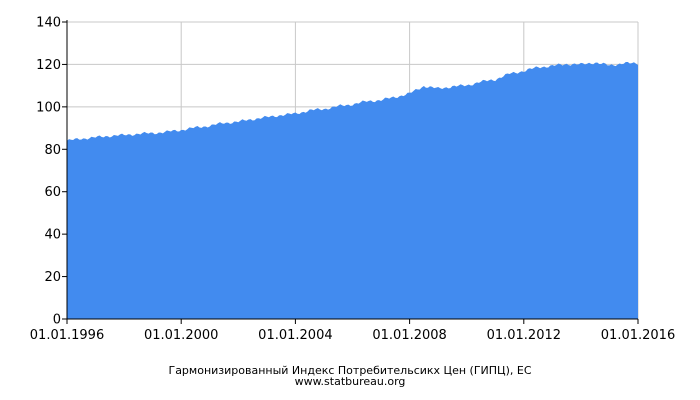 This screenshot has width=700, height=400. I want to click on x-tick-label: 01.01.1996, so click(67, 335).